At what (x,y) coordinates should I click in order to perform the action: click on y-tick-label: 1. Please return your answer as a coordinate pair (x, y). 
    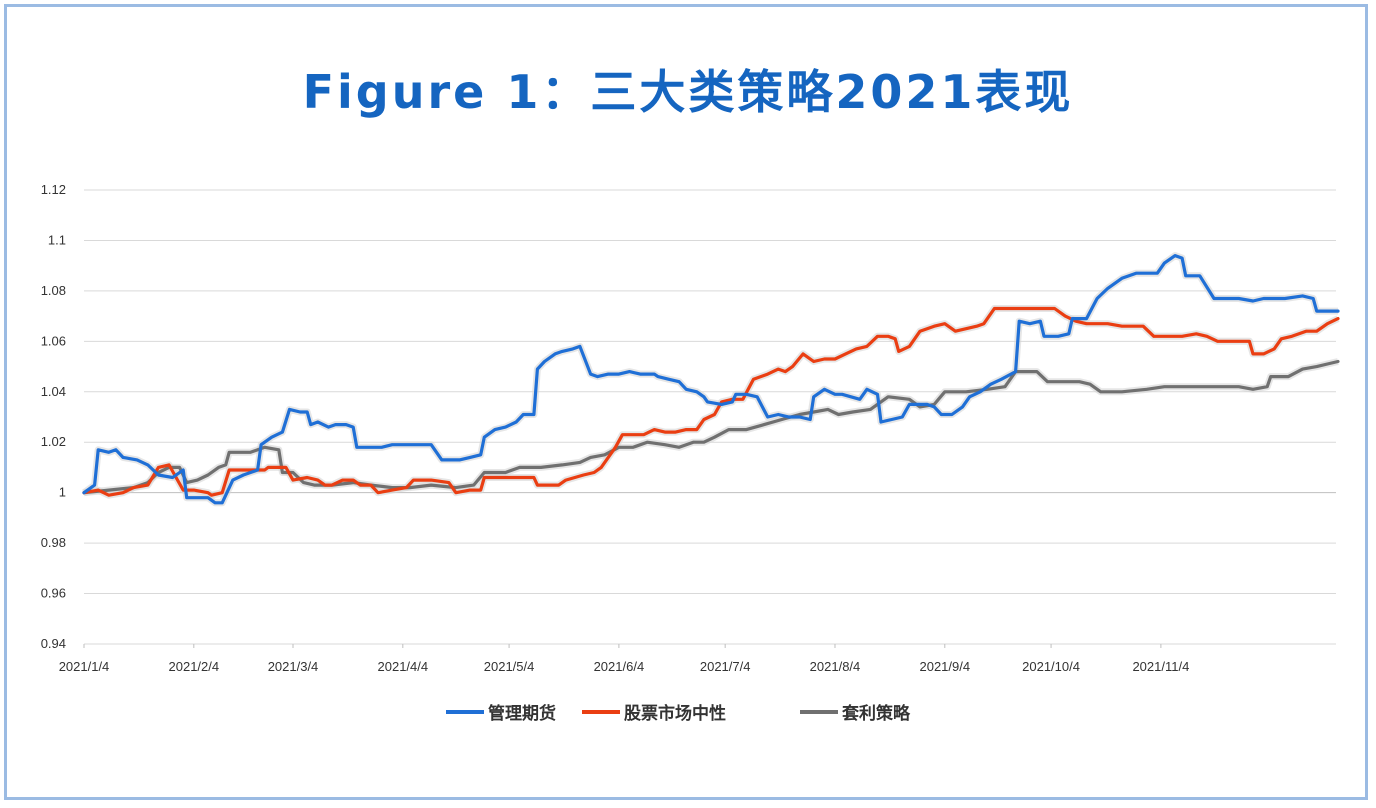
    Looking at the image, I should click on (62, 492).